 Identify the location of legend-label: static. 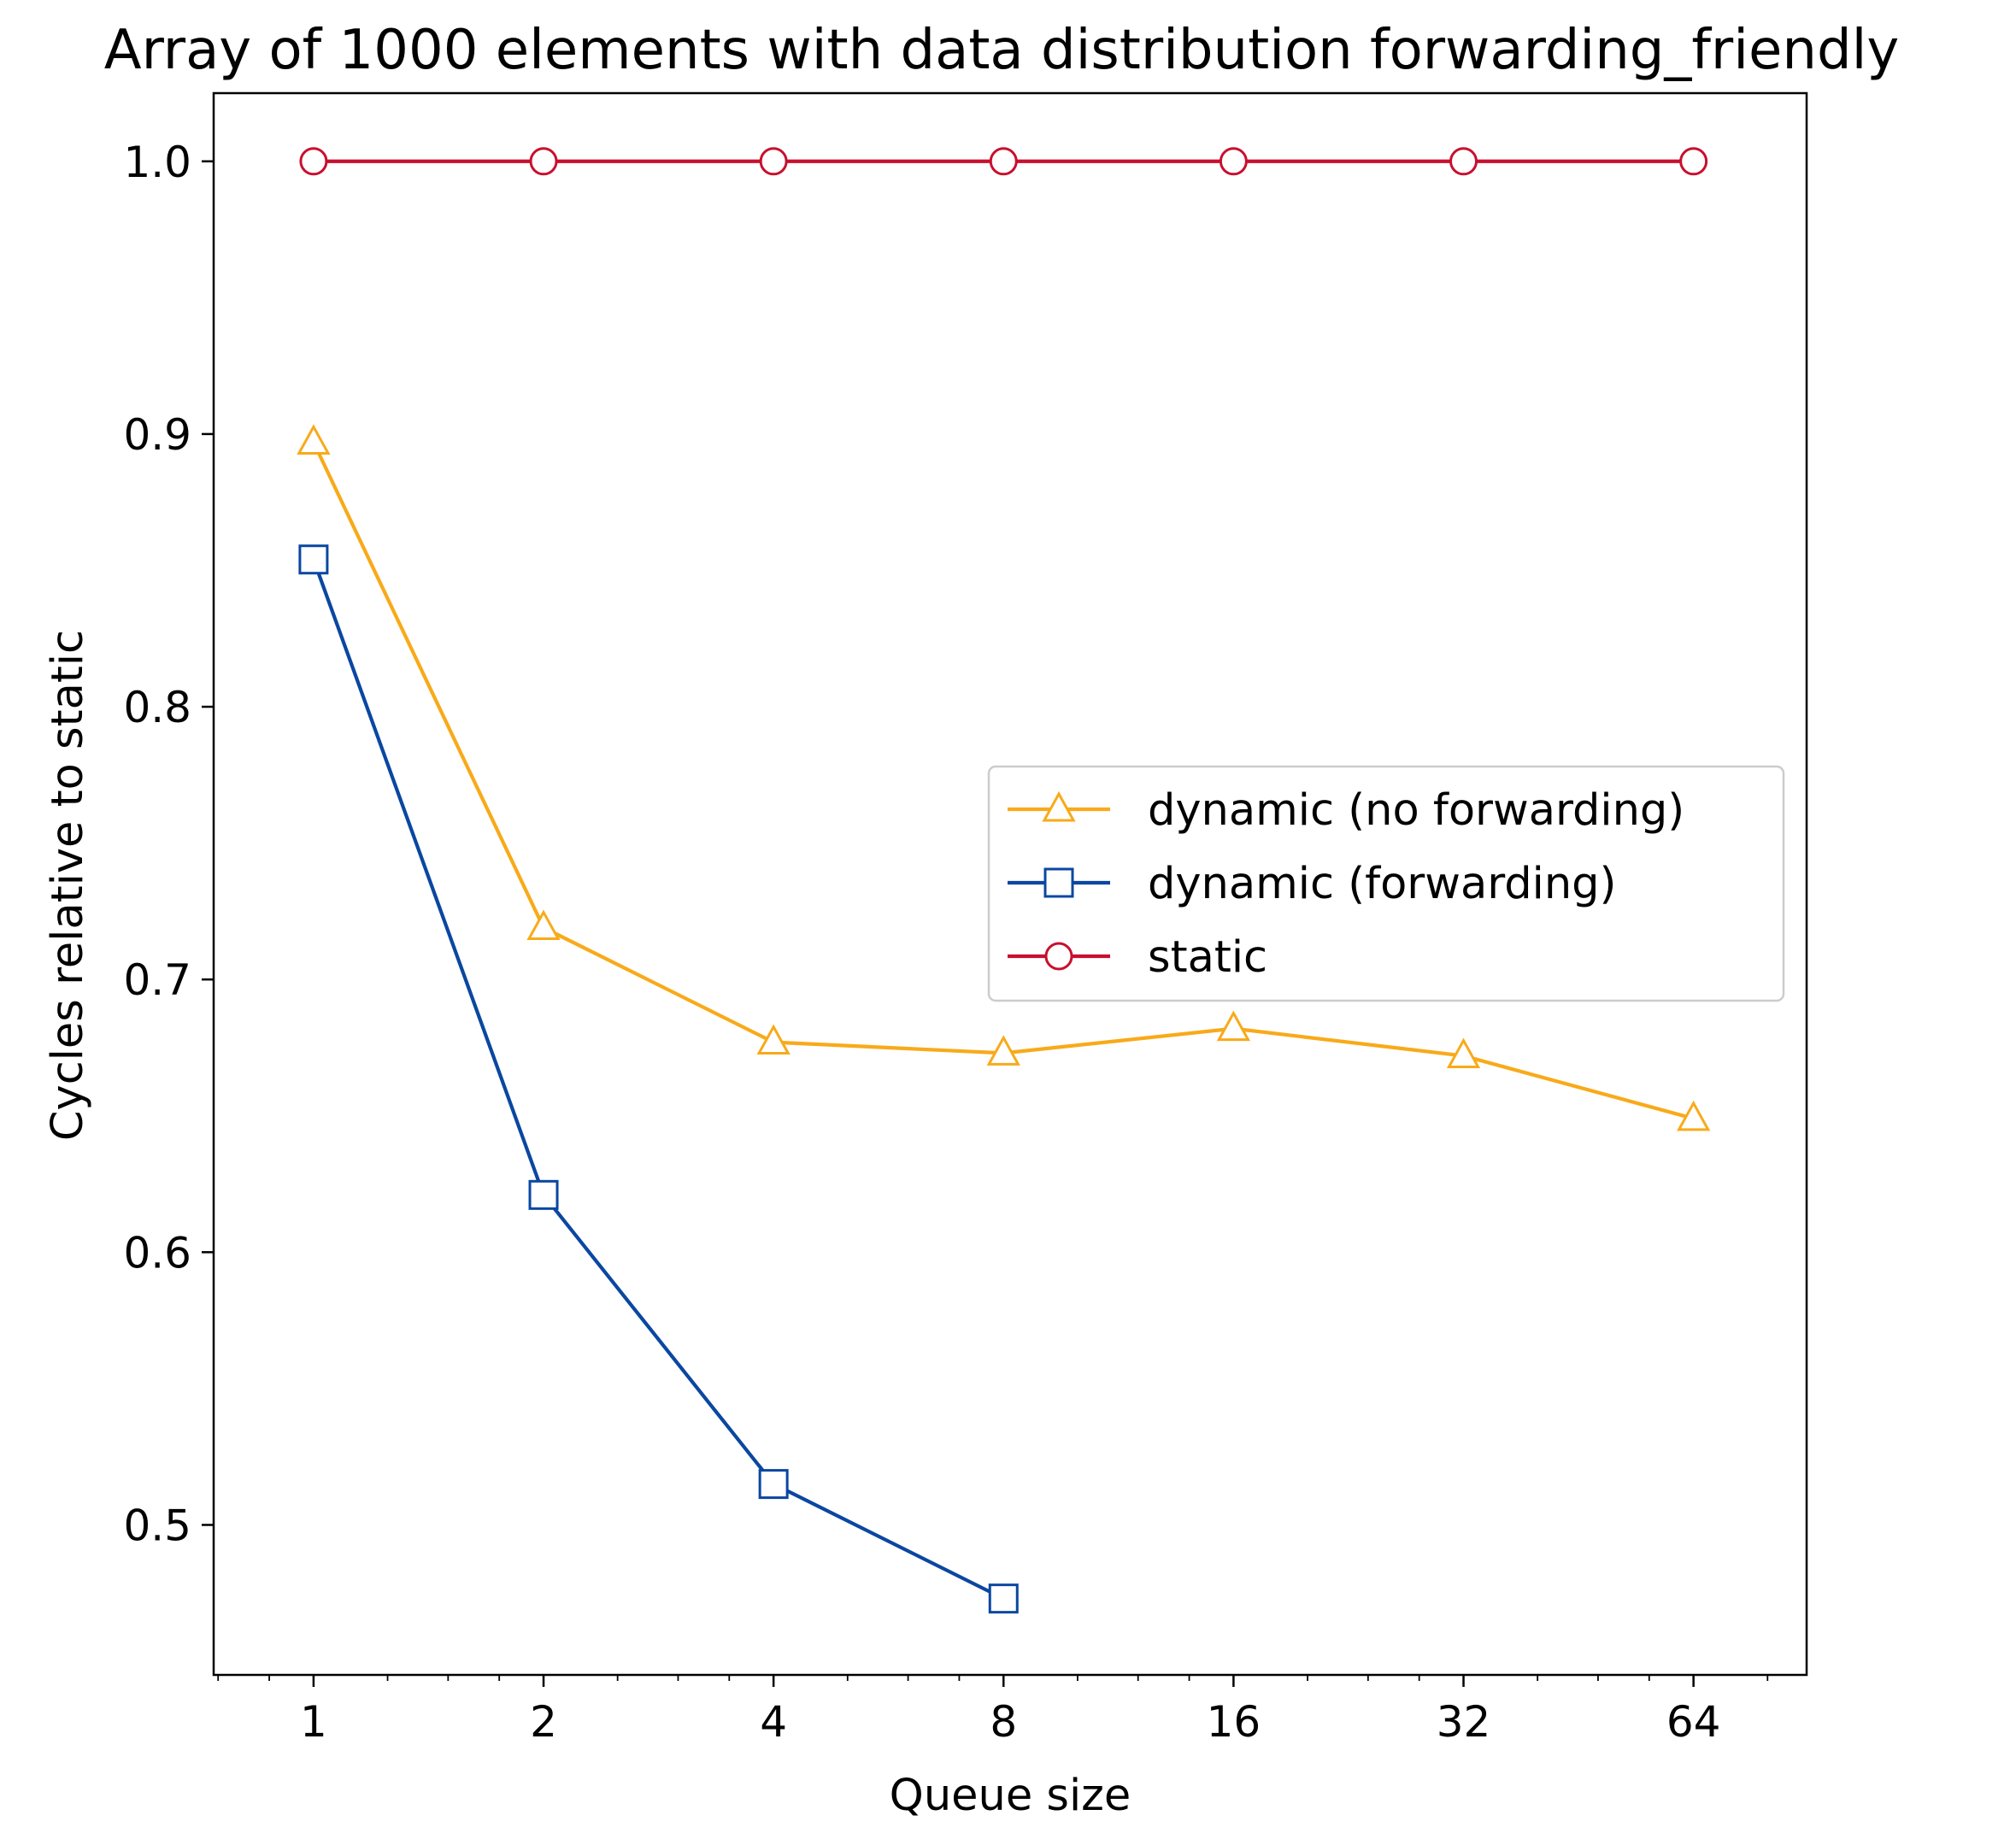
(1207, 957).